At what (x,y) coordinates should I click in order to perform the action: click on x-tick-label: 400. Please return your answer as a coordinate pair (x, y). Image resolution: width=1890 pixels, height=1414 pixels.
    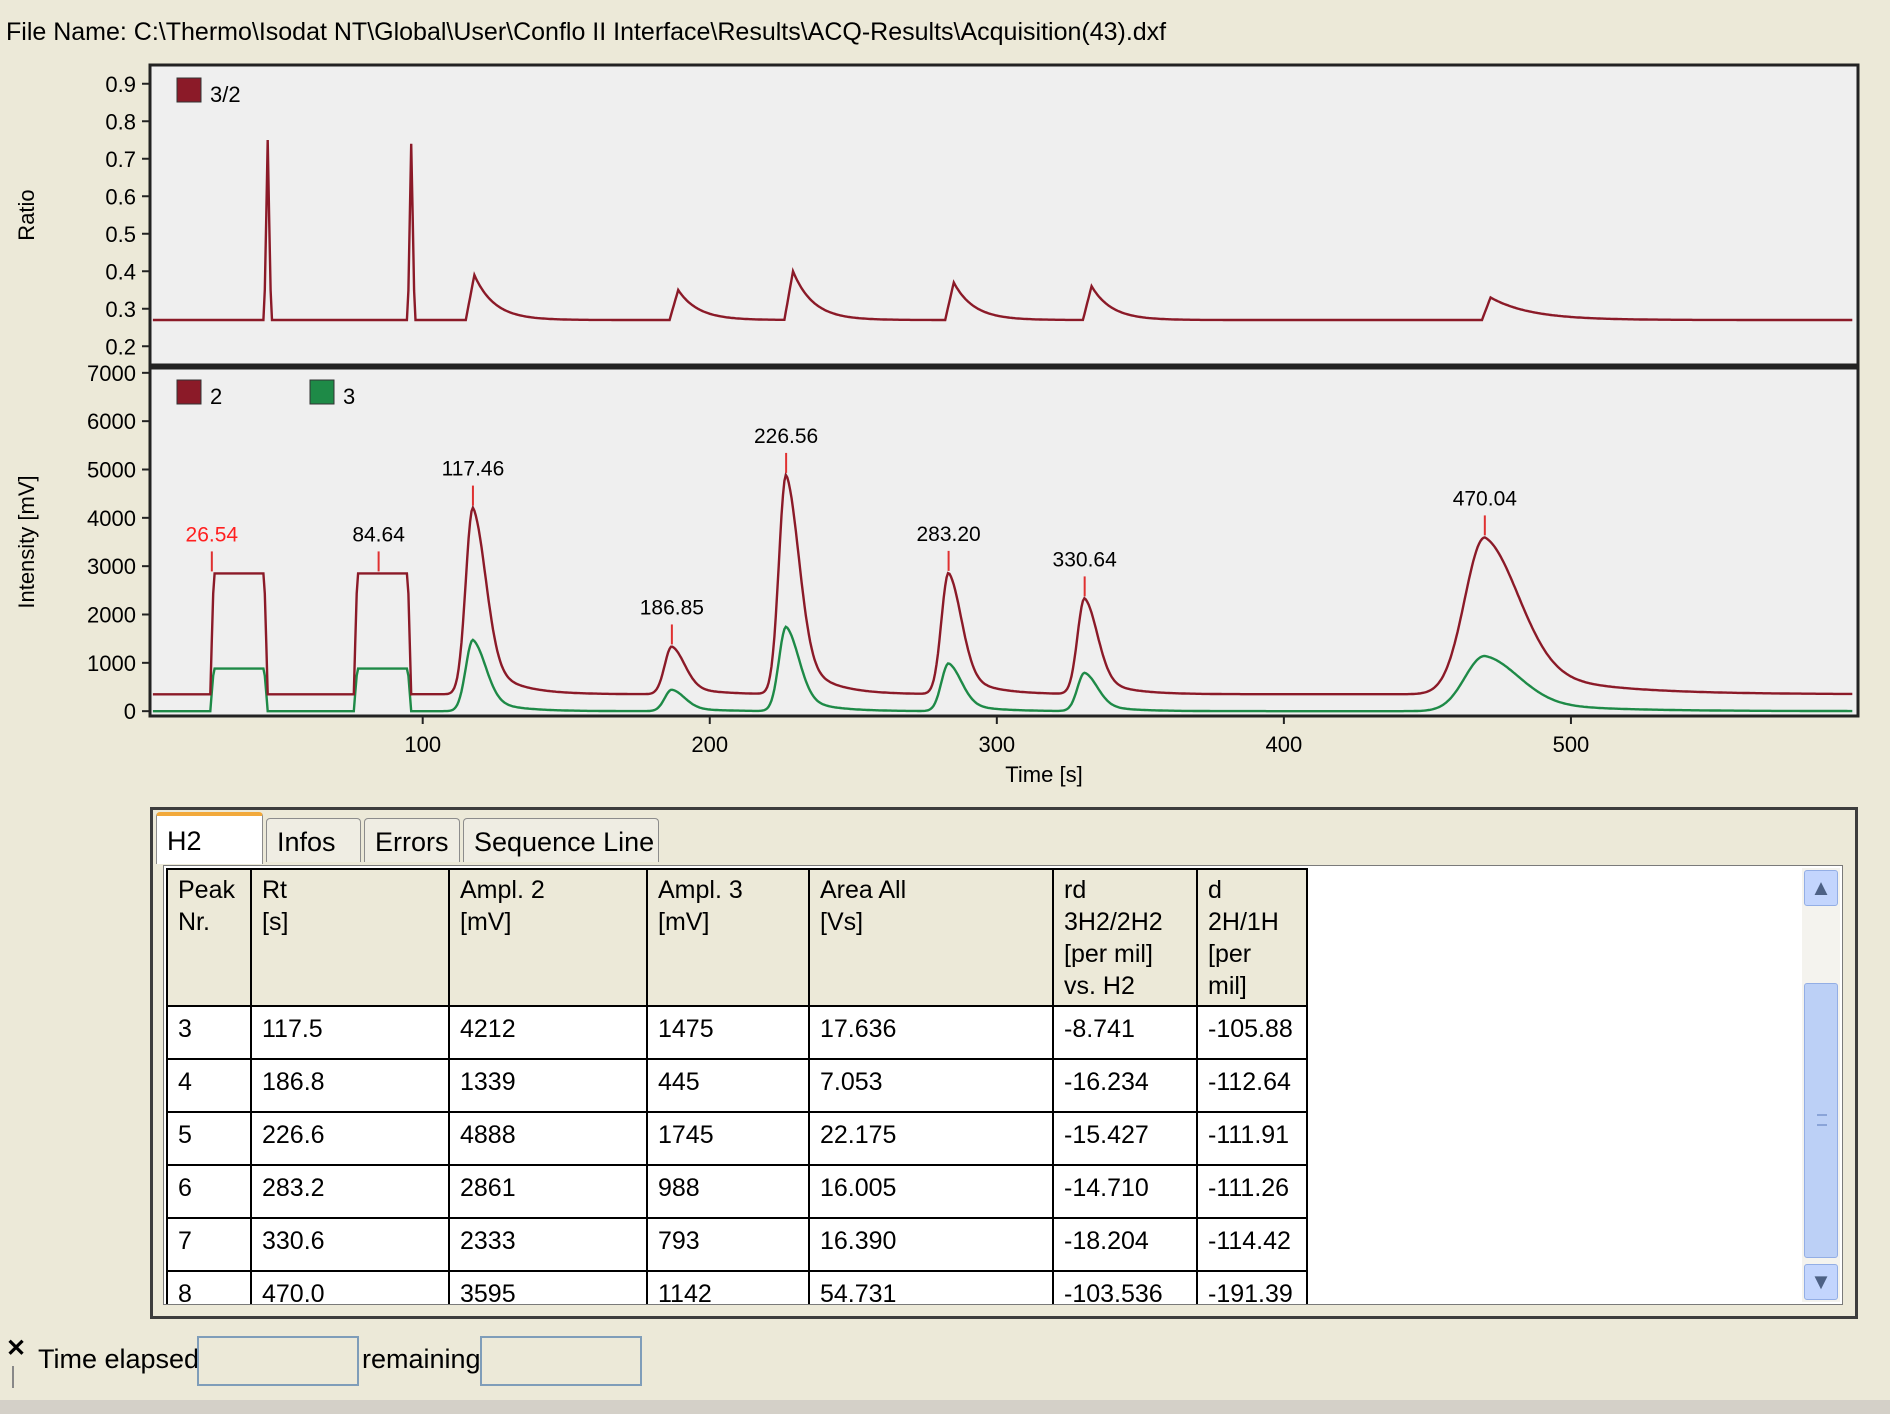
    Looking at the image, I should click on (1284, 744).